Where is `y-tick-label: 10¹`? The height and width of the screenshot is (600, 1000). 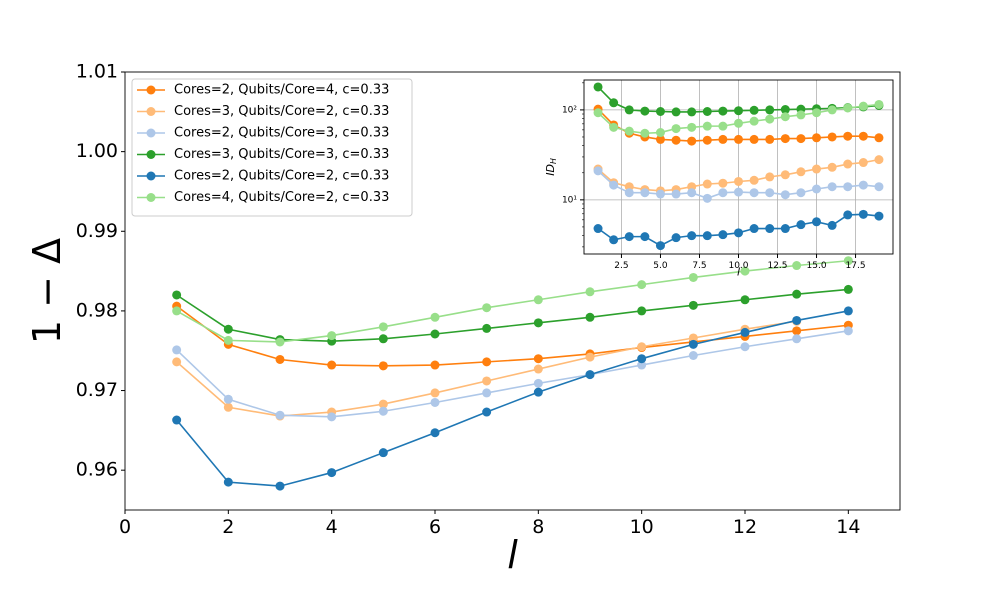 y-tick-label: 10¹ is located at coordinates (569, 200).